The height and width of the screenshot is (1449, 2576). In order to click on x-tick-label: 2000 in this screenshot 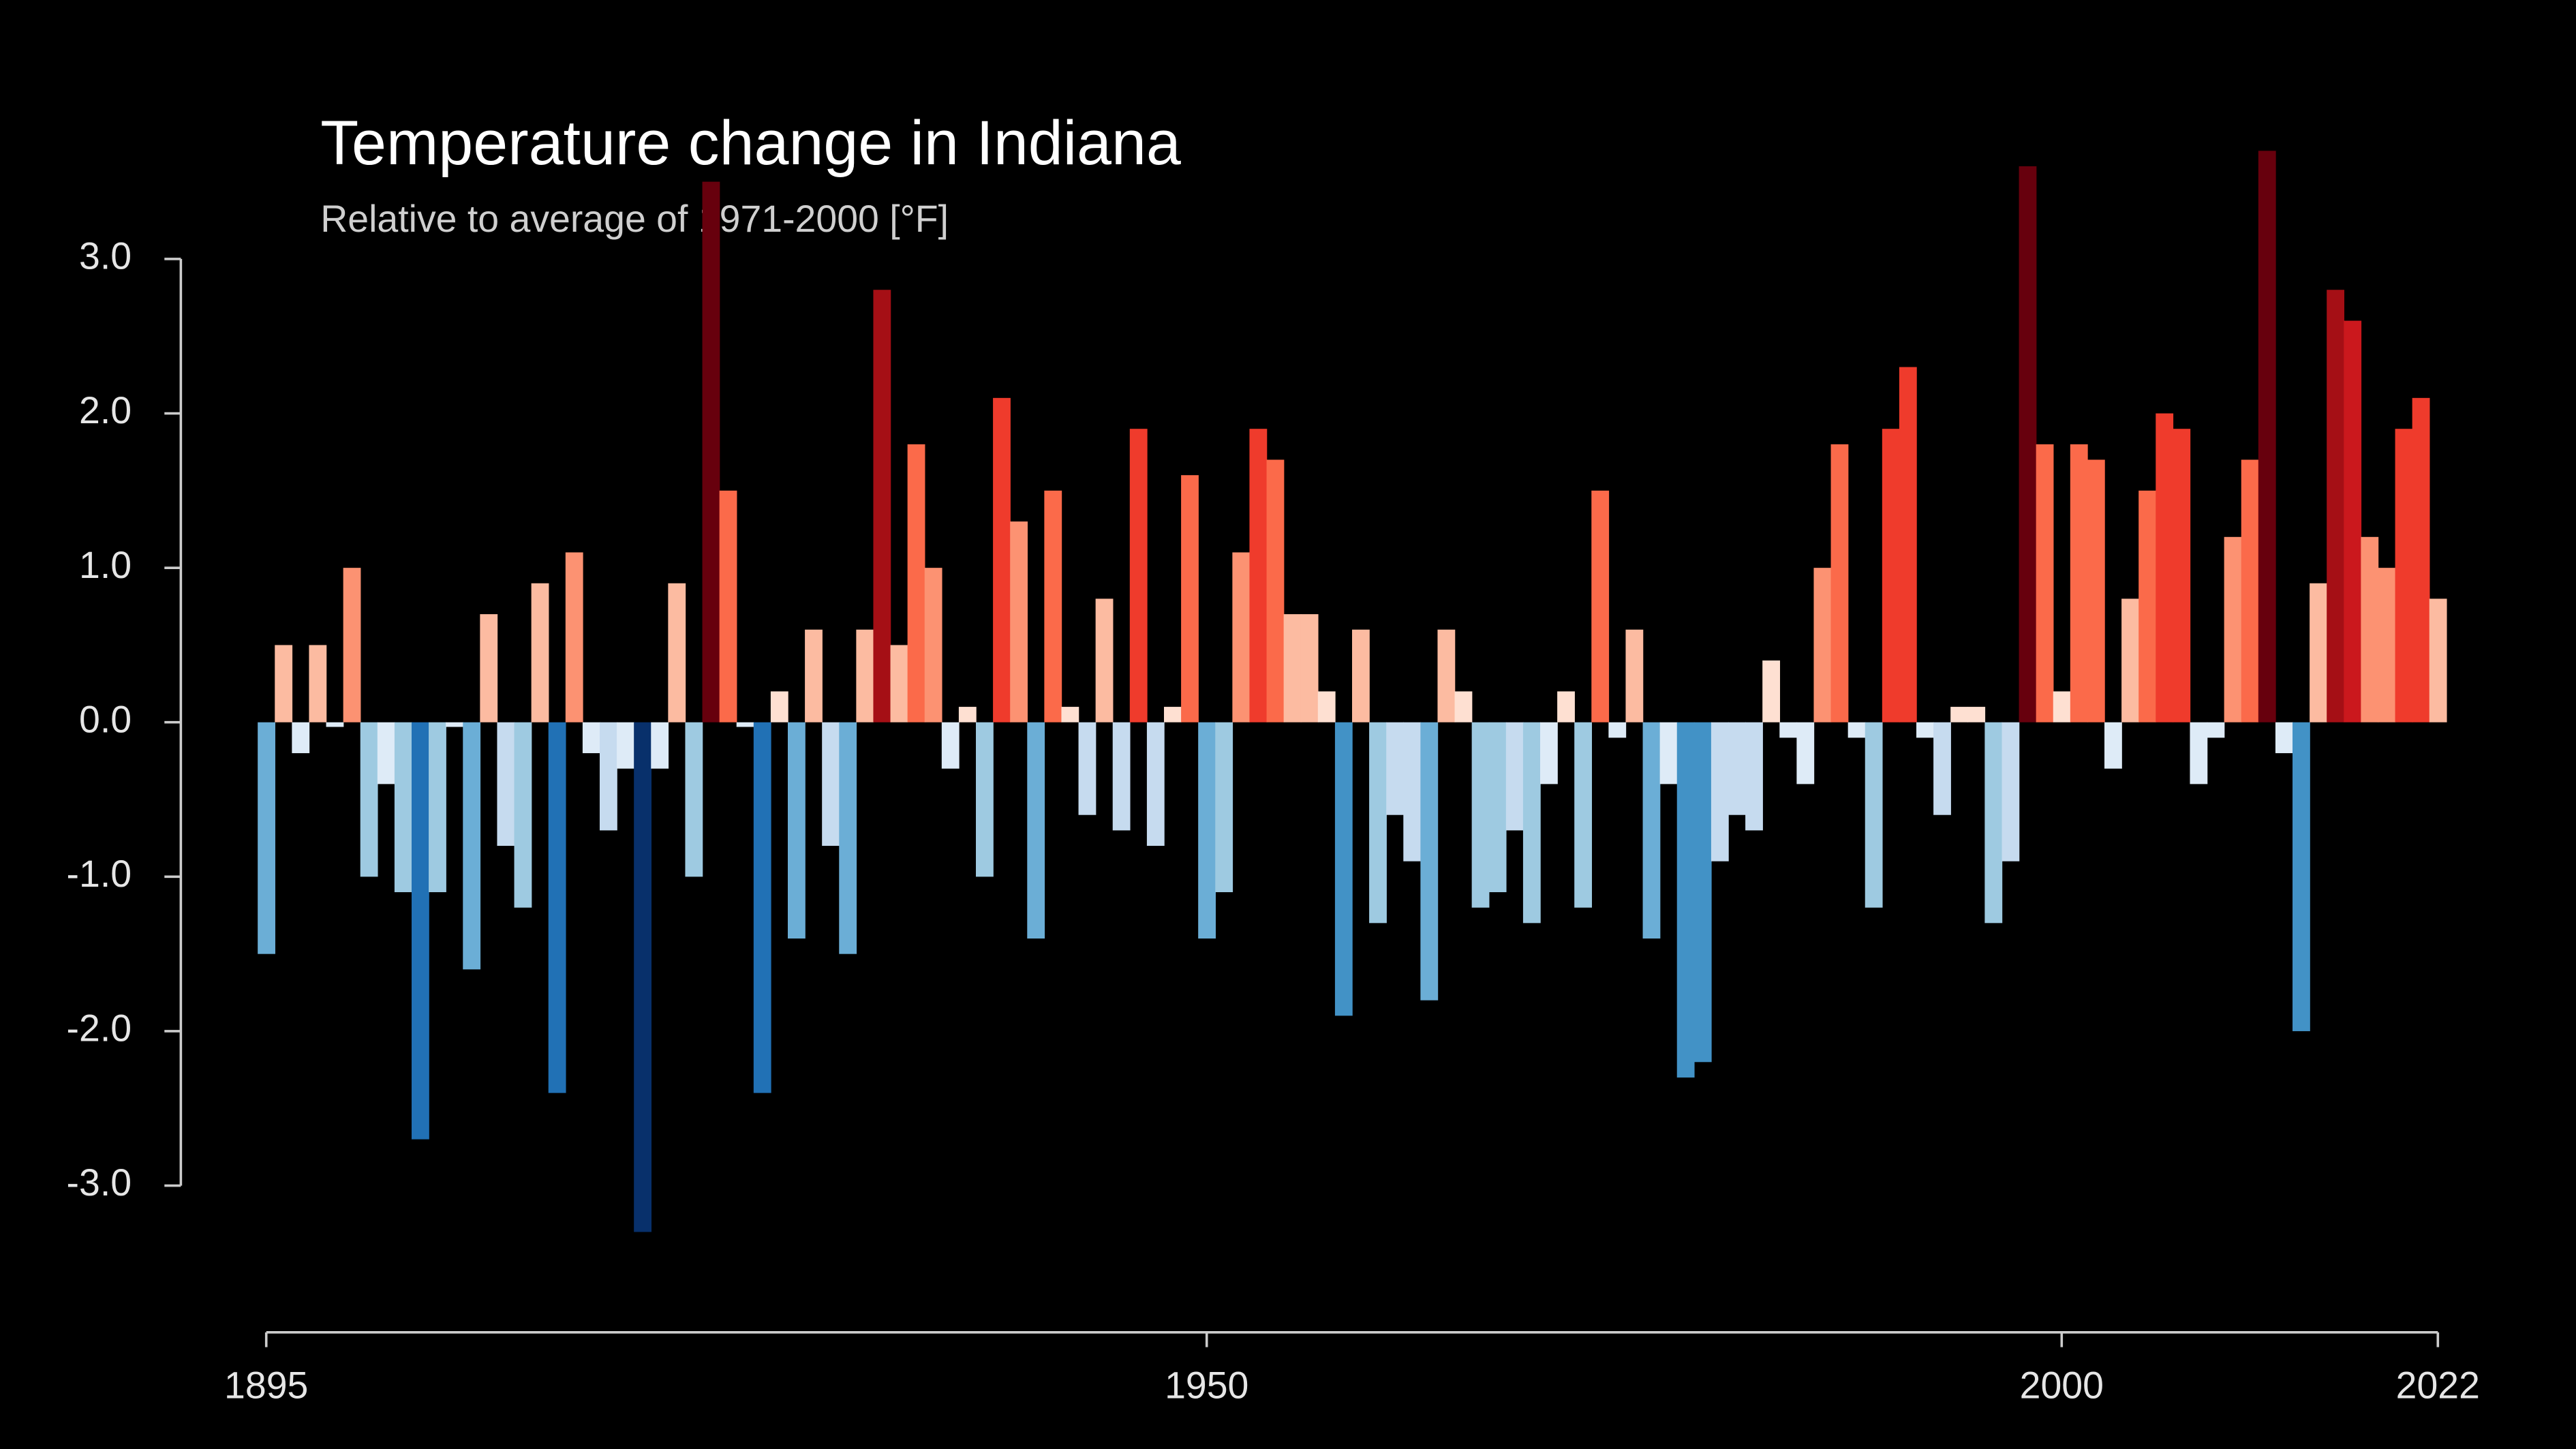, I will do `click(2062, 1385)`.